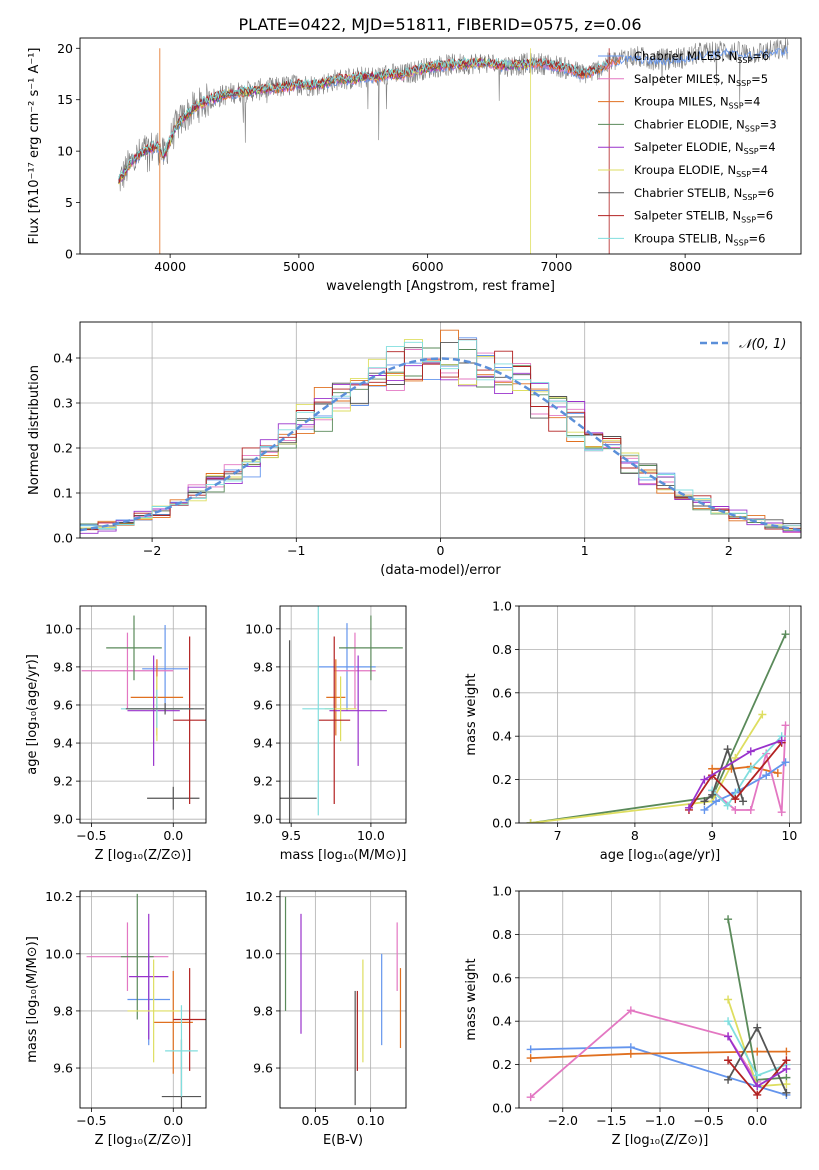 The image size is (819, 1170). Describe the element at coordinates (660, 855) in the screenshot. I see `x-axis-label: age [log₁₀(age/yr)]` at that location.